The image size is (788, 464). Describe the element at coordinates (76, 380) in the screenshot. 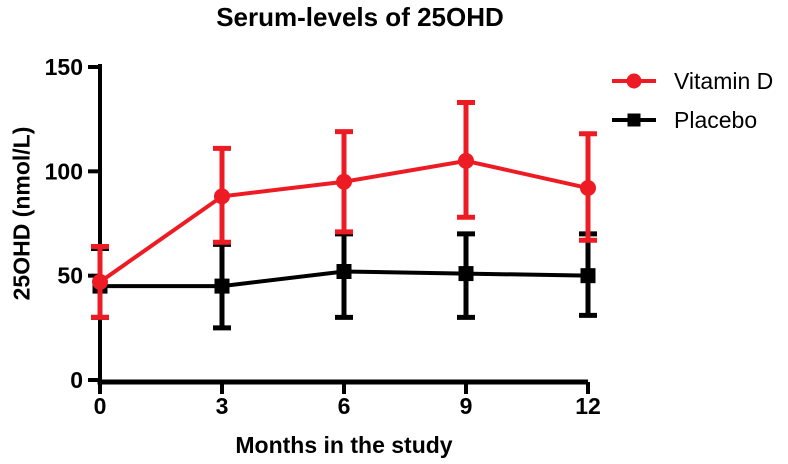

I see `y-tick-label: 0` at that location.